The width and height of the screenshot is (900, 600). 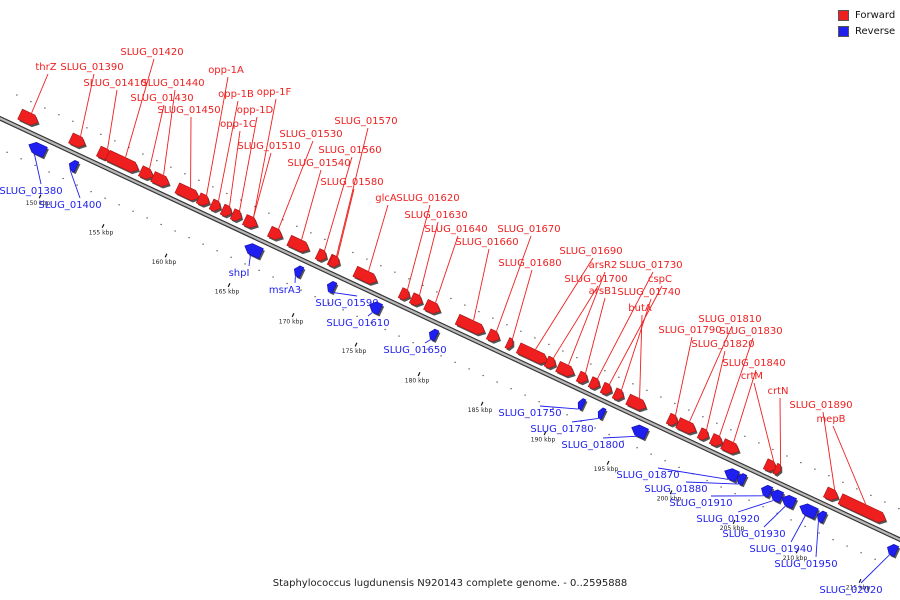 What do you see at coordinates (603, 291) in the screenshot?
I see `forward-gene-label: arsB1` at bounding box center [603, 291].